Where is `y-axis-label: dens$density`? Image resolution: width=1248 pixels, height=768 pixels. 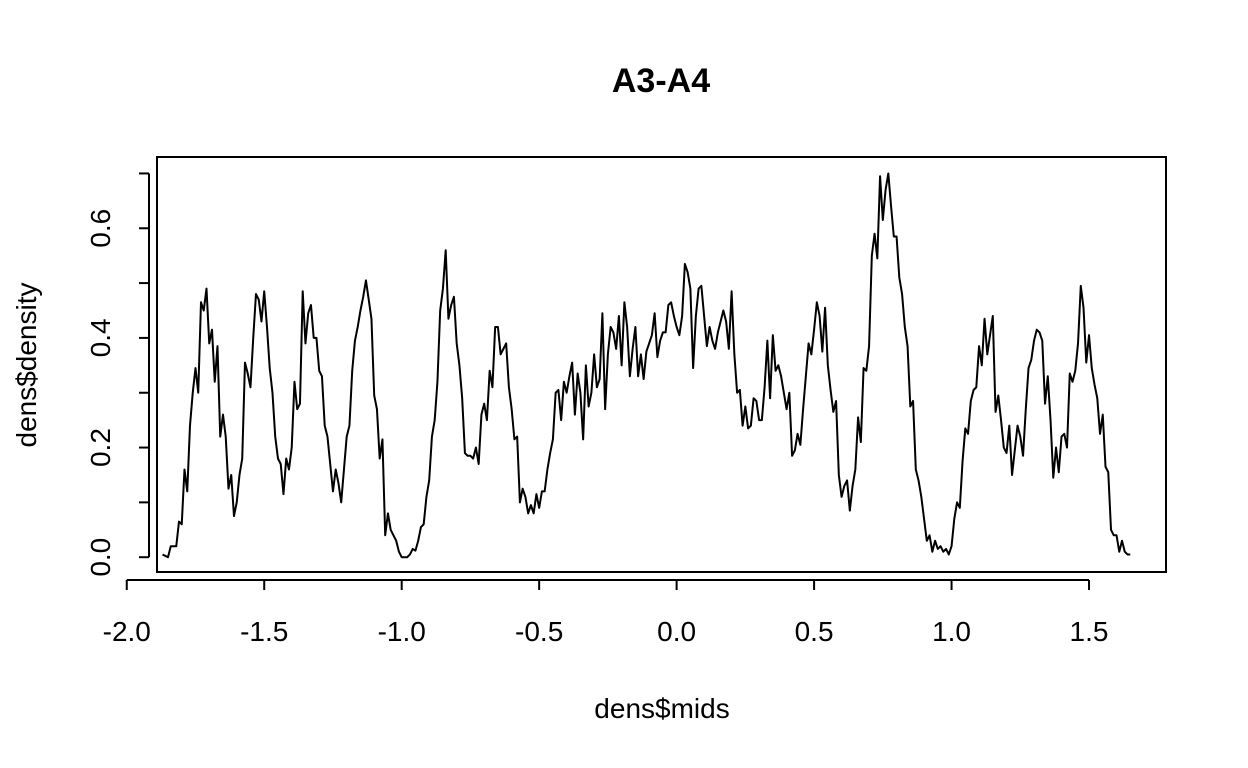
y-axis-label: dens$density is located at coordinates (26, 364).